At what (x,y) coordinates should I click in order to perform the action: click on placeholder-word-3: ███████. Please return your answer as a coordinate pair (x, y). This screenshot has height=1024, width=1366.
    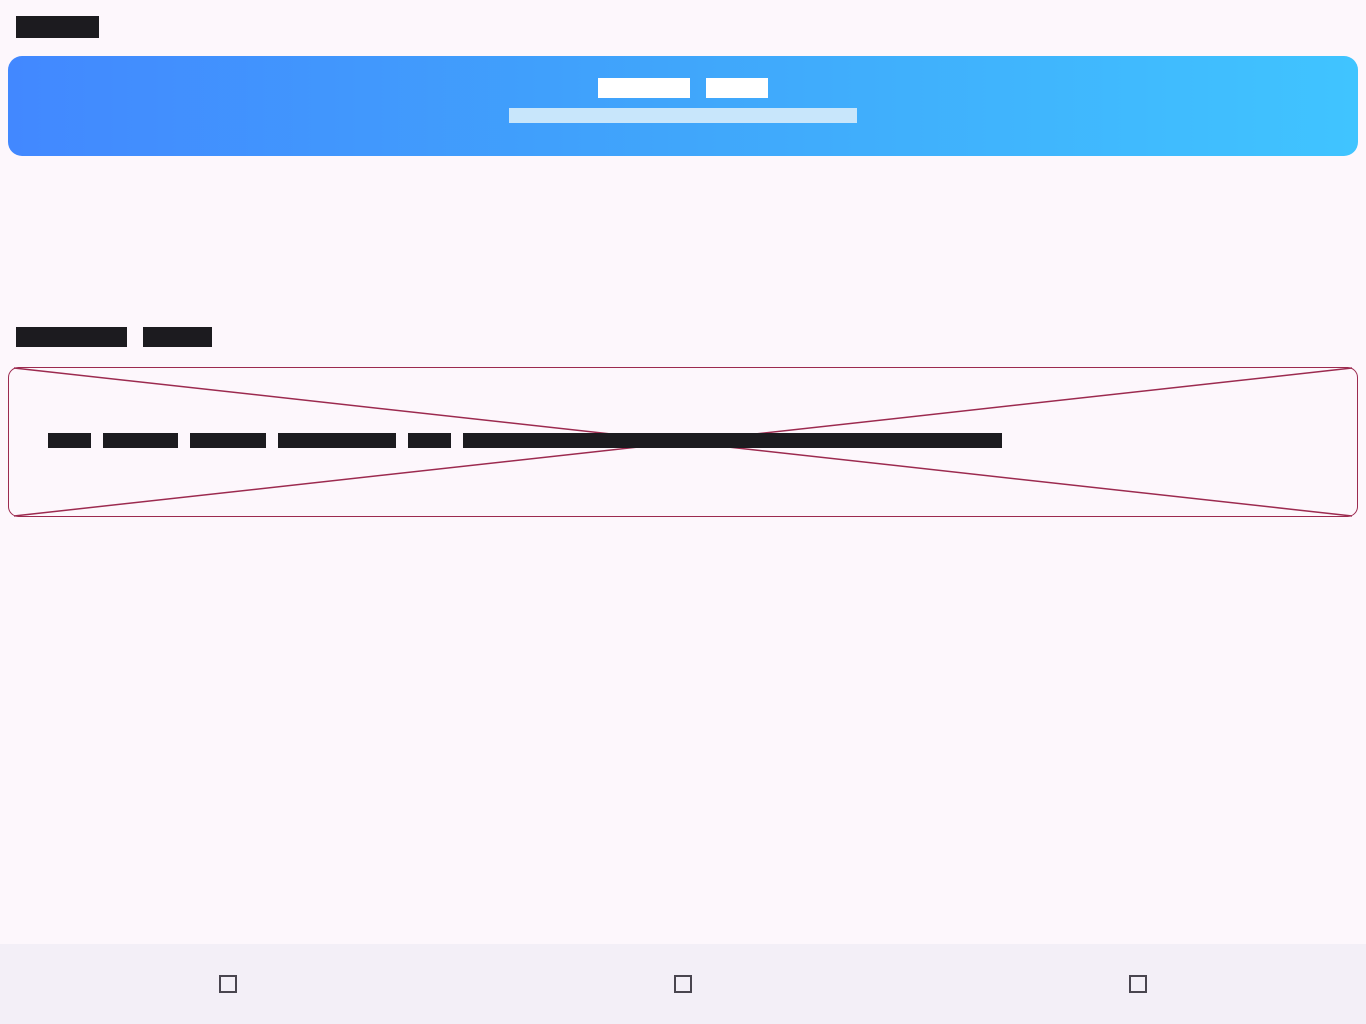
    Looking at the image, I should click on (228, 440).